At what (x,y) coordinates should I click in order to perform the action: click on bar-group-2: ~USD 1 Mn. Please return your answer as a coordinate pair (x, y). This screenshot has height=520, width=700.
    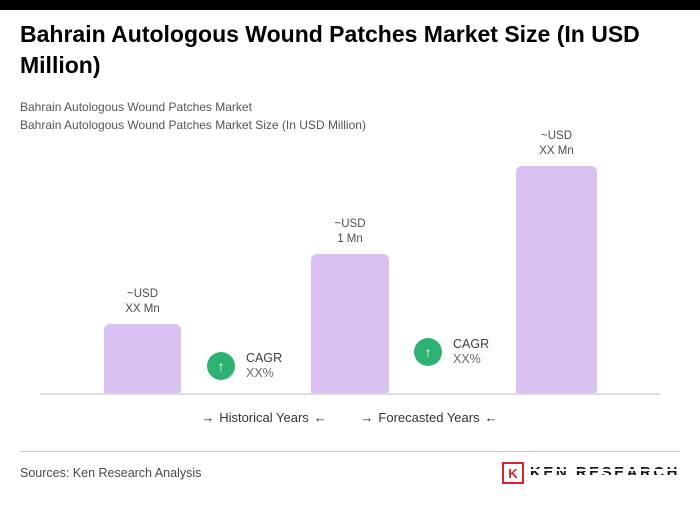
    Looking at the image, I should click on (350, 306).